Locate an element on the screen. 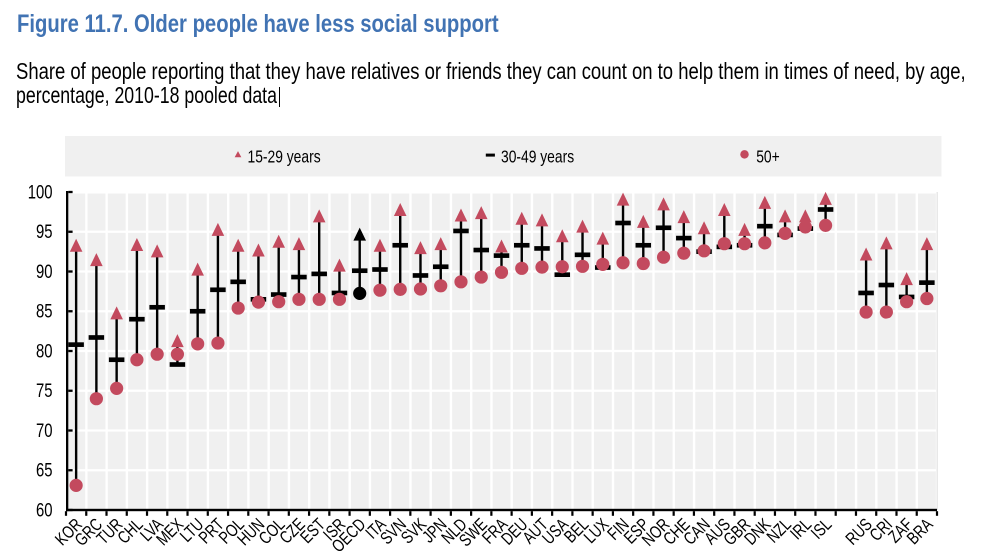  svg-text: 15-29 years is located at coordinates (284, 157).